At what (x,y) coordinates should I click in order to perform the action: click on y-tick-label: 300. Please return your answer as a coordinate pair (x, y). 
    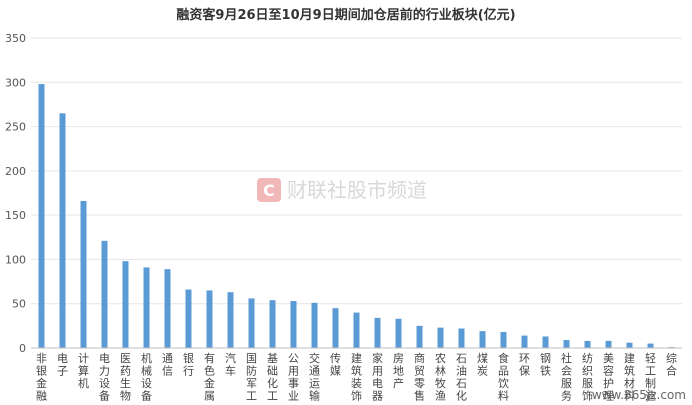
    Looking at the image, I should click on (15, 82).